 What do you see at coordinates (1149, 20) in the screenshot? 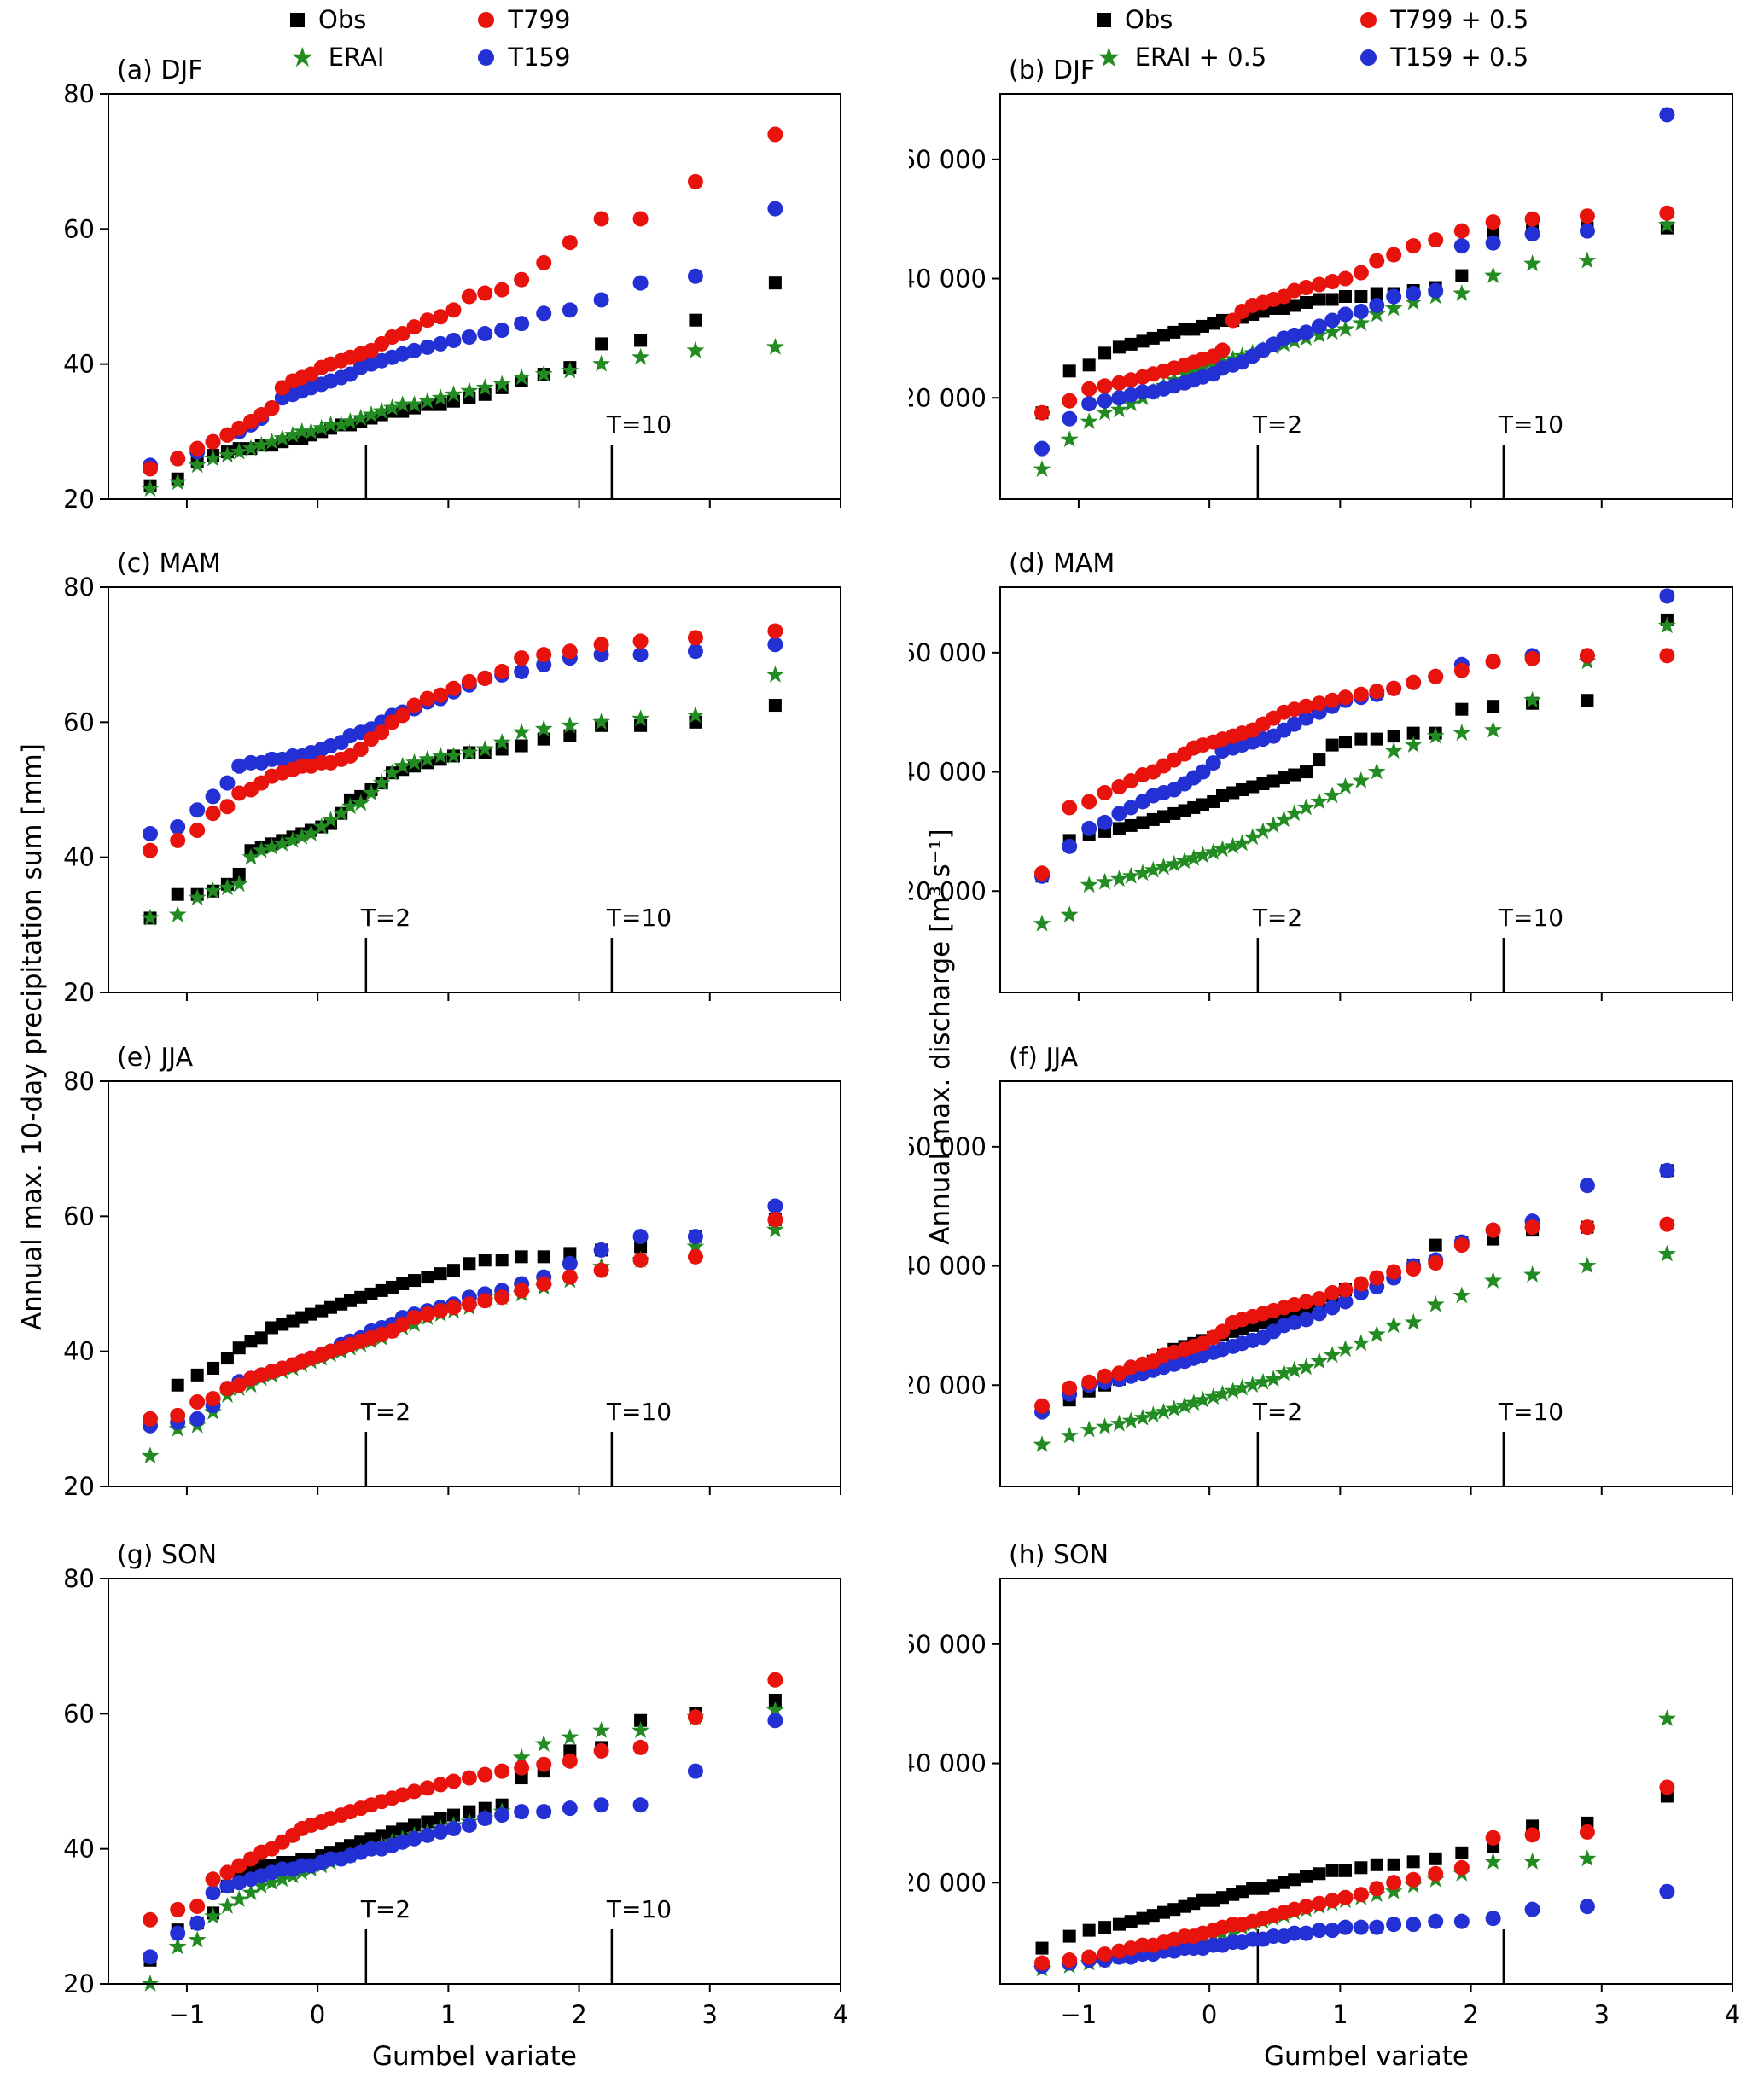
I see `legend-label: Obs` at bounding box center [1149, 20].